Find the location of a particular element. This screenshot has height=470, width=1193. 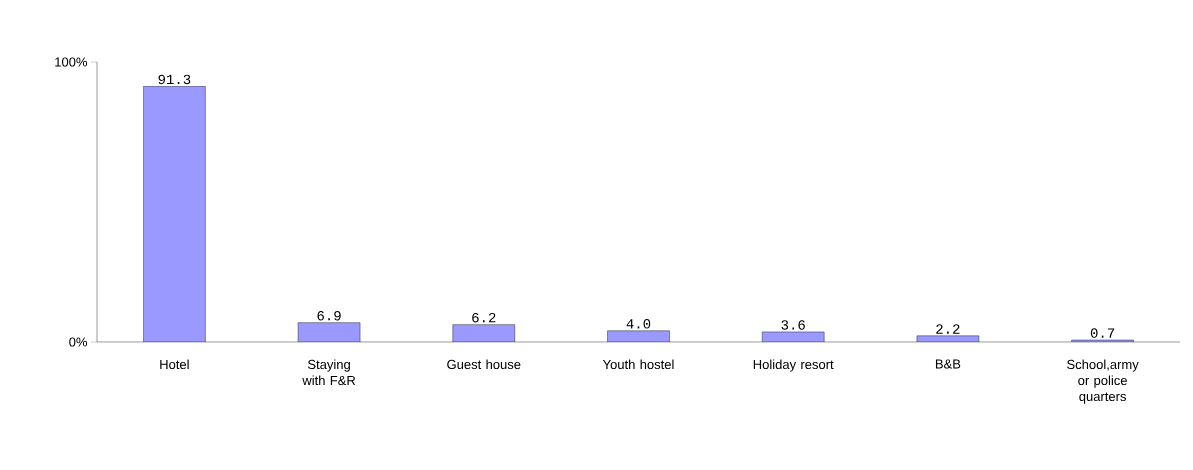

x-tick-label: Holiday resort is located at coordinates (793, 365).